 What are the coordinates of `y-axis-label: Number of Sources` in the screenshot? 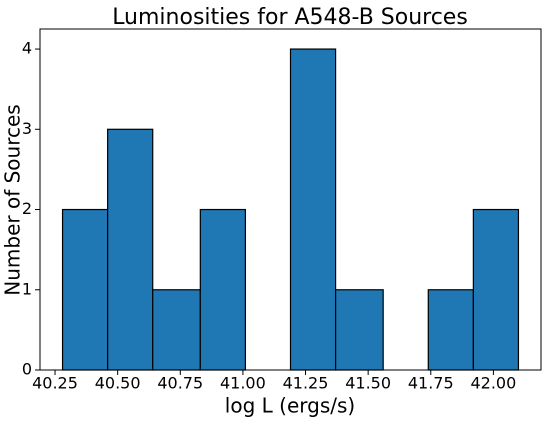 It's located at (13, 199).